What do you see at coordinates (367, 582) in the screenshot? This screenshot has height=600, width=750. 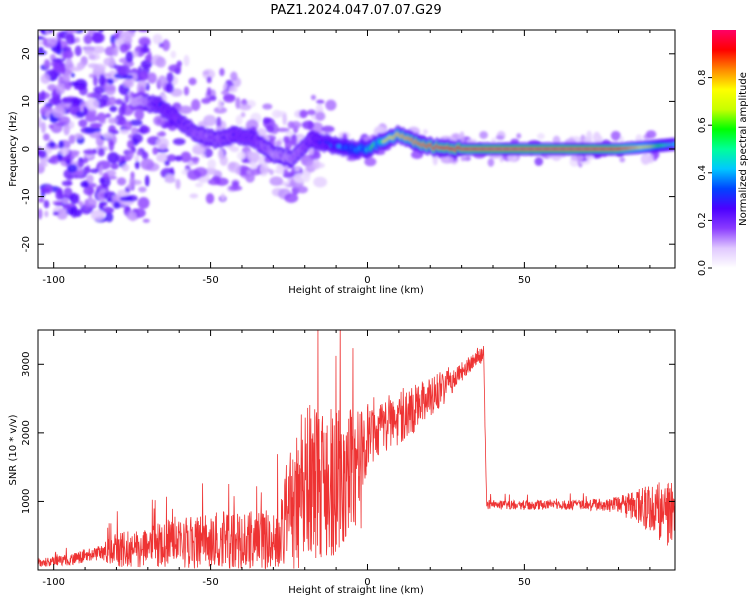 I see `snr-x-tick-label: 0` at bounding box center [367, 582].